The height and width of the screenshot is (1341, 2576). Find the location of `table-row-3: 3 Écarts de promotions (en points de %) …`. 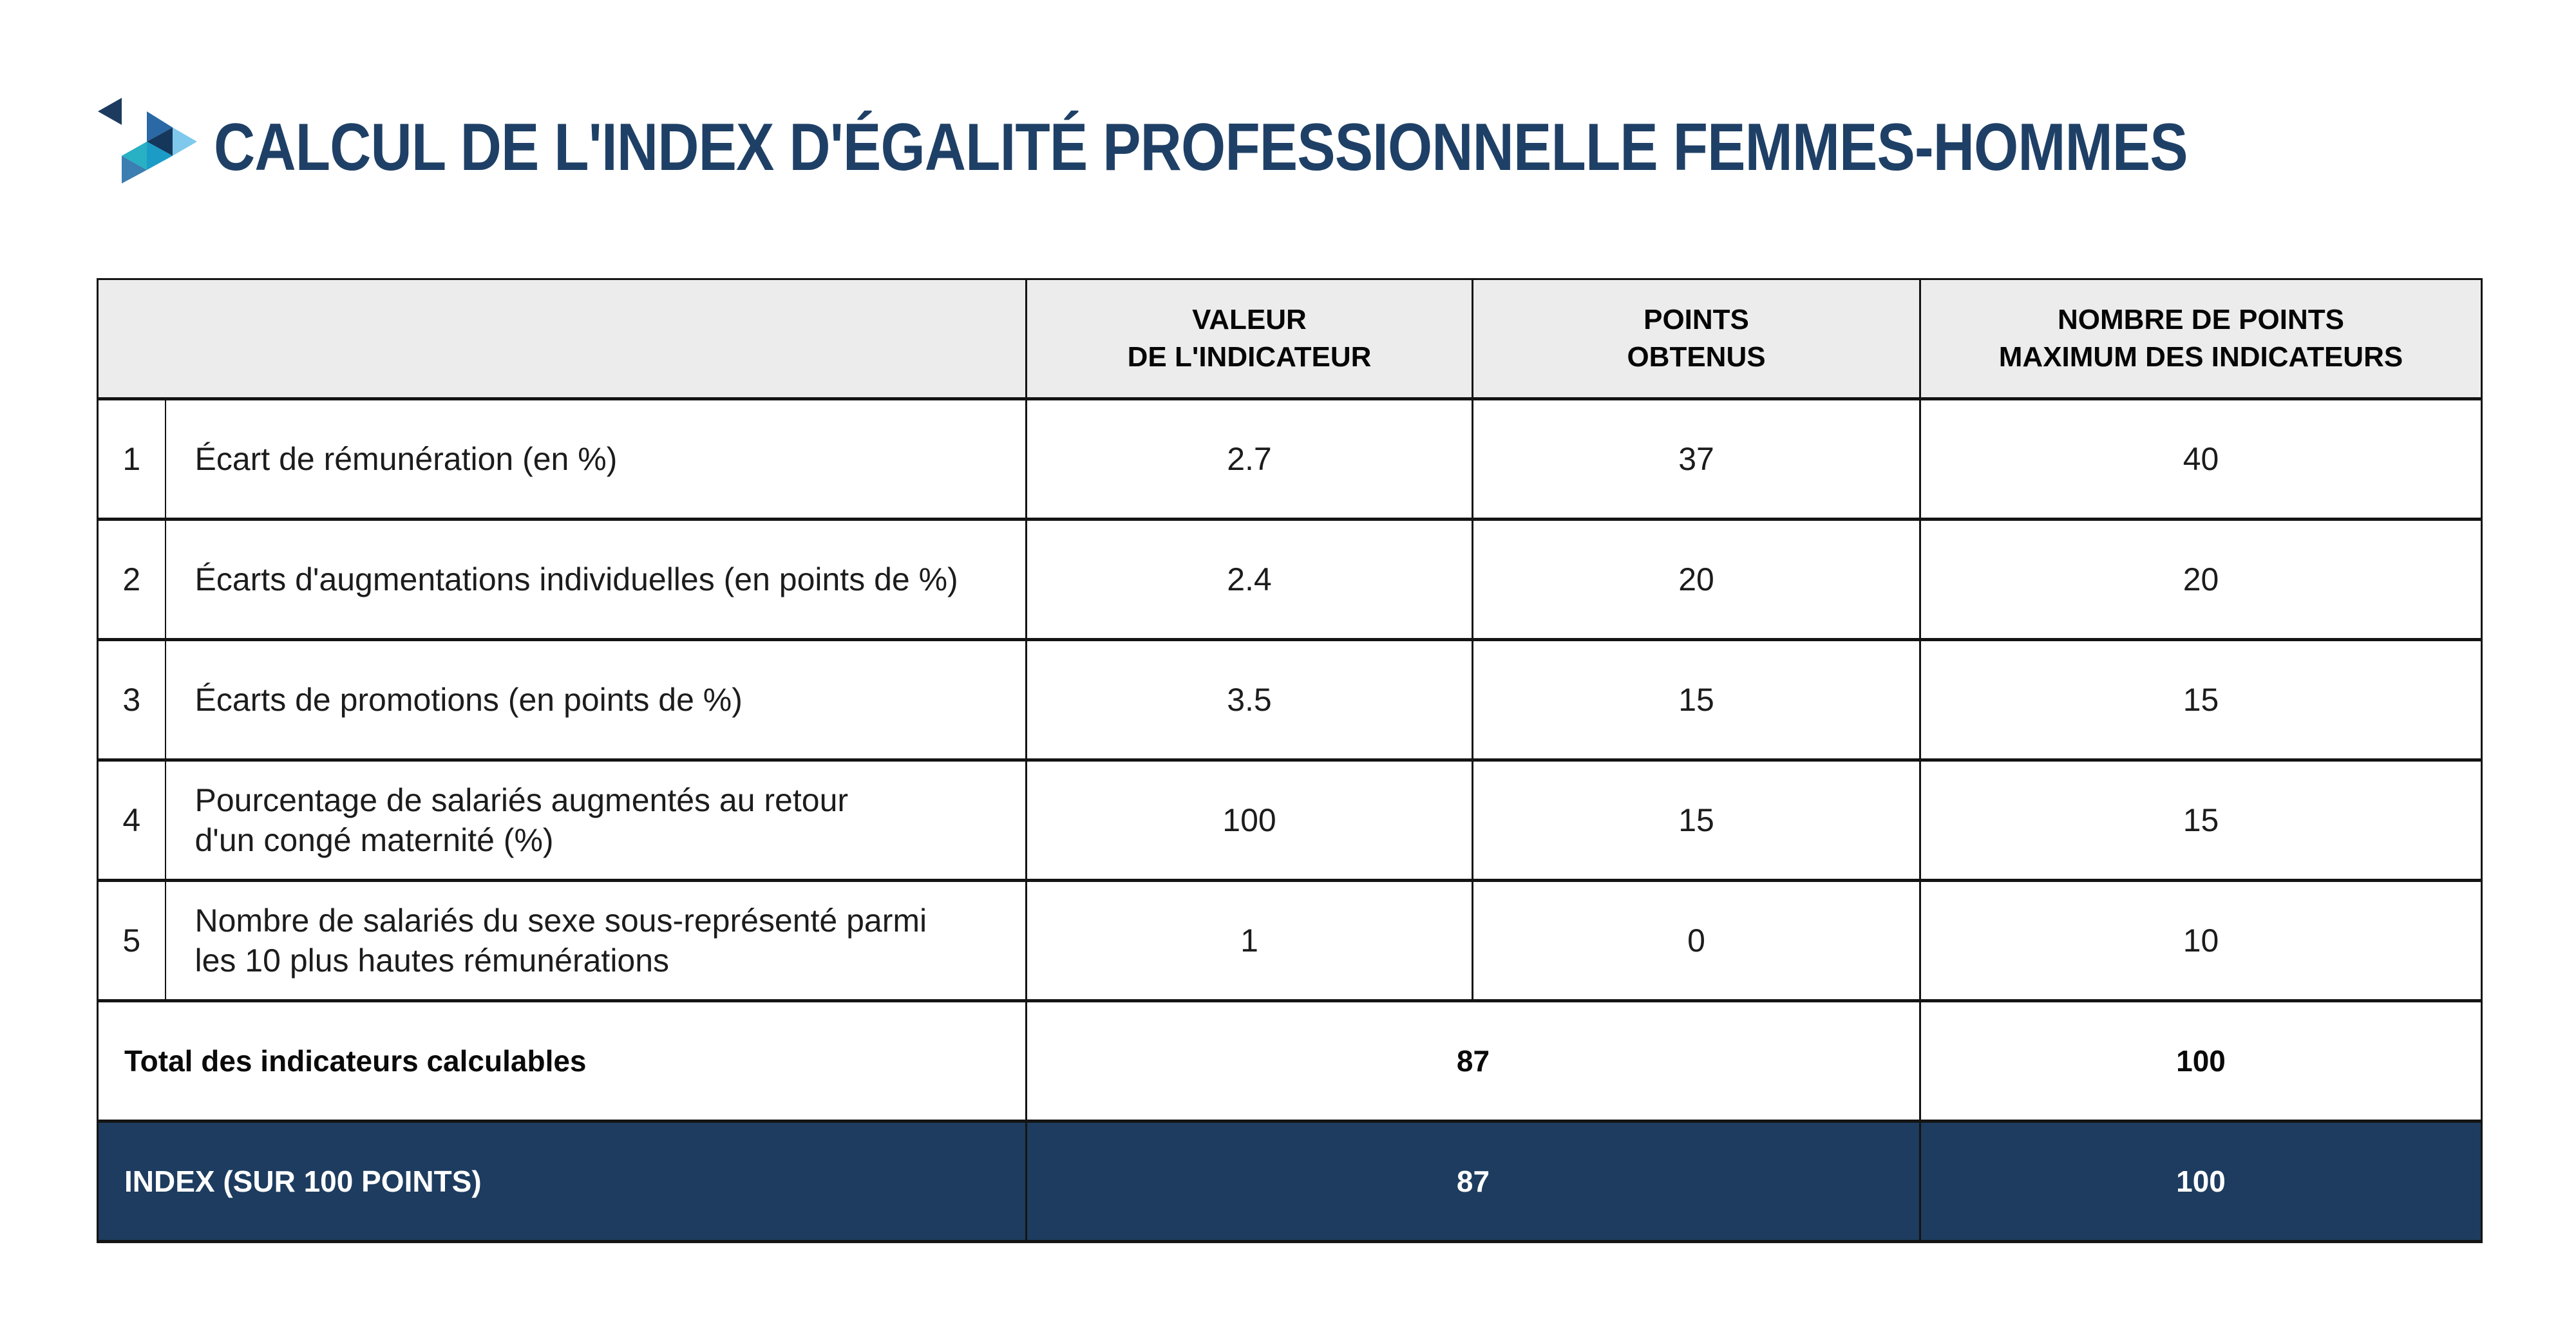

table-row-3: 3 Écarts de promotions (en points de %) … is located at coordinates (1289, 699).